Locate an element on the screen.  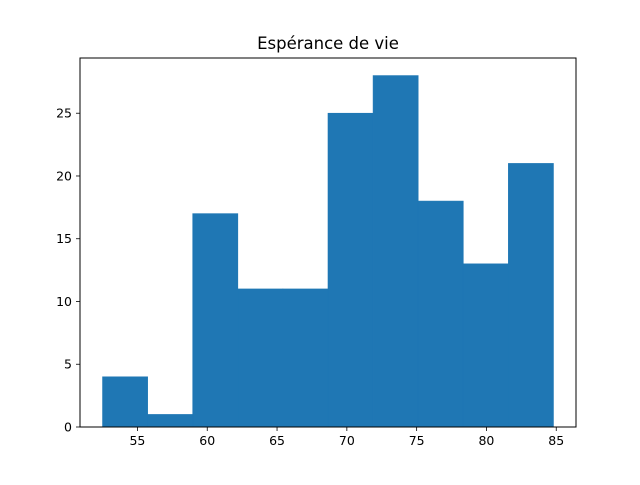
y-tick-label: 25 is located at coordinates (64, 113).